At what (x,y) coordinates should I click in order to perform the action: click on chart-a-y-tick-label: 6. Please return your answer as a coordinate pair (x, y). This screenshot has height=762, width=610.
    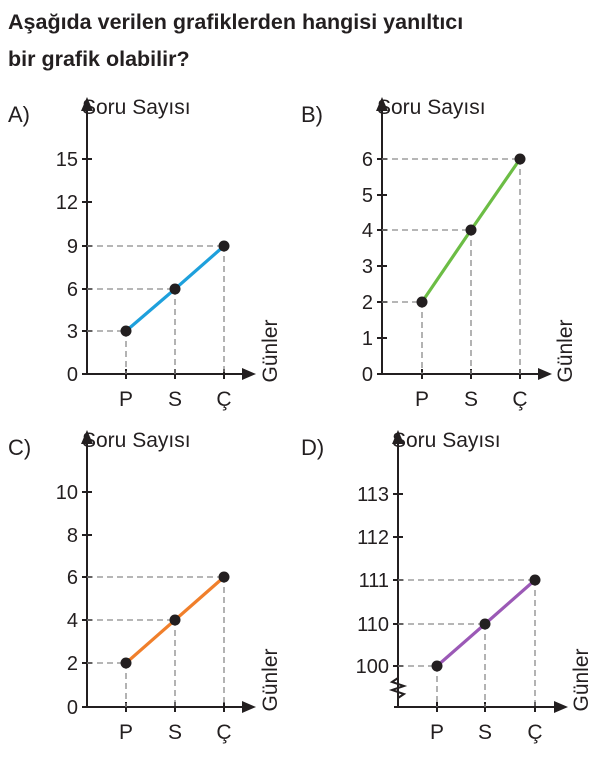
    Looking at the image, I should click on (72, 290).